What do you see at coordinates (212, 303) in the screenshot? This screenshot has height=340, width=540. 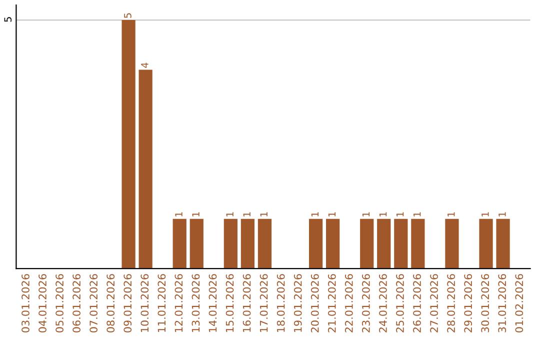 I see `x-tick-label: 14.01.2026` at bounding box center [212, 303].